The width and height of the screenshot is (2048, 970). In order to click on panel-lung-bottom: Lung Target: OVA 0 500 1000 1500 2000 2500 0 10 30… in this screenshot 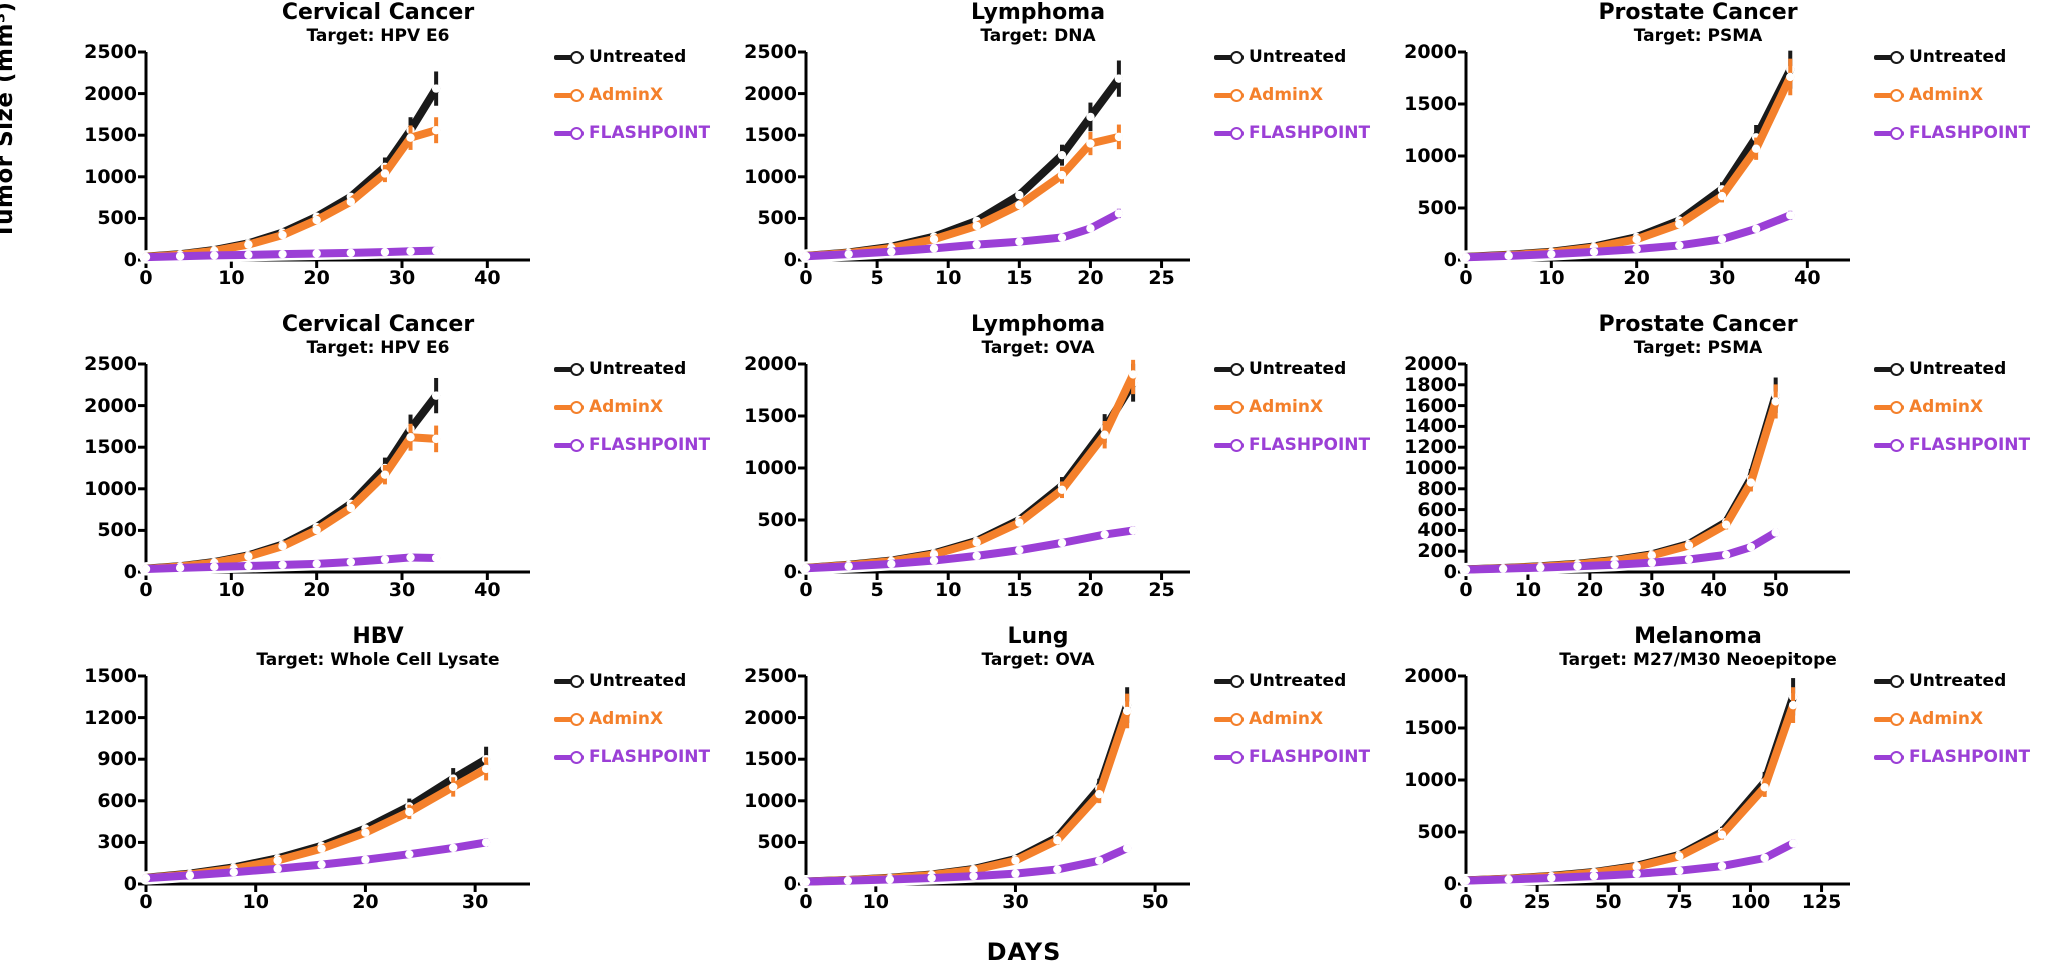, I will do `click(1044, 774)`.